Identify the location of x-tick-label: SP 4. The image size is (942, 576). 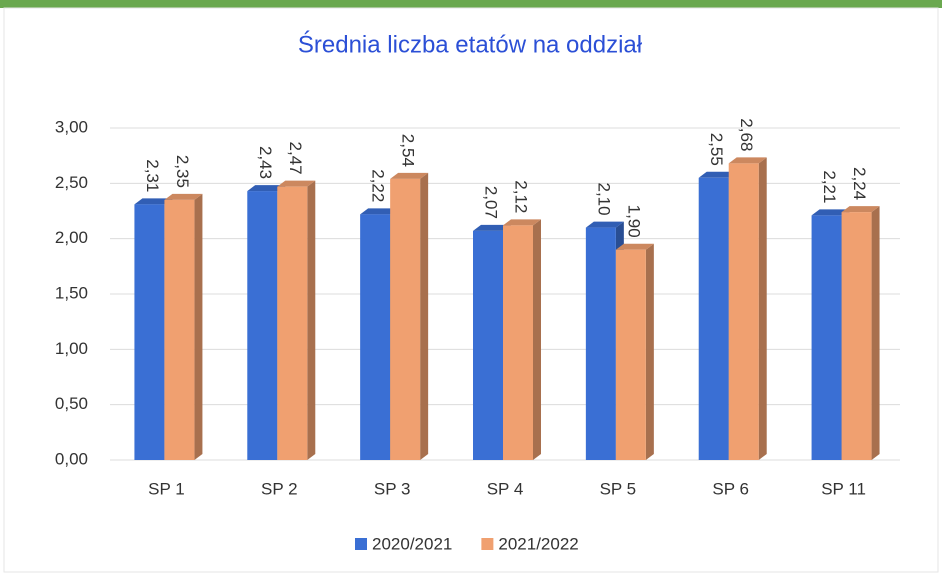
(505, 488).